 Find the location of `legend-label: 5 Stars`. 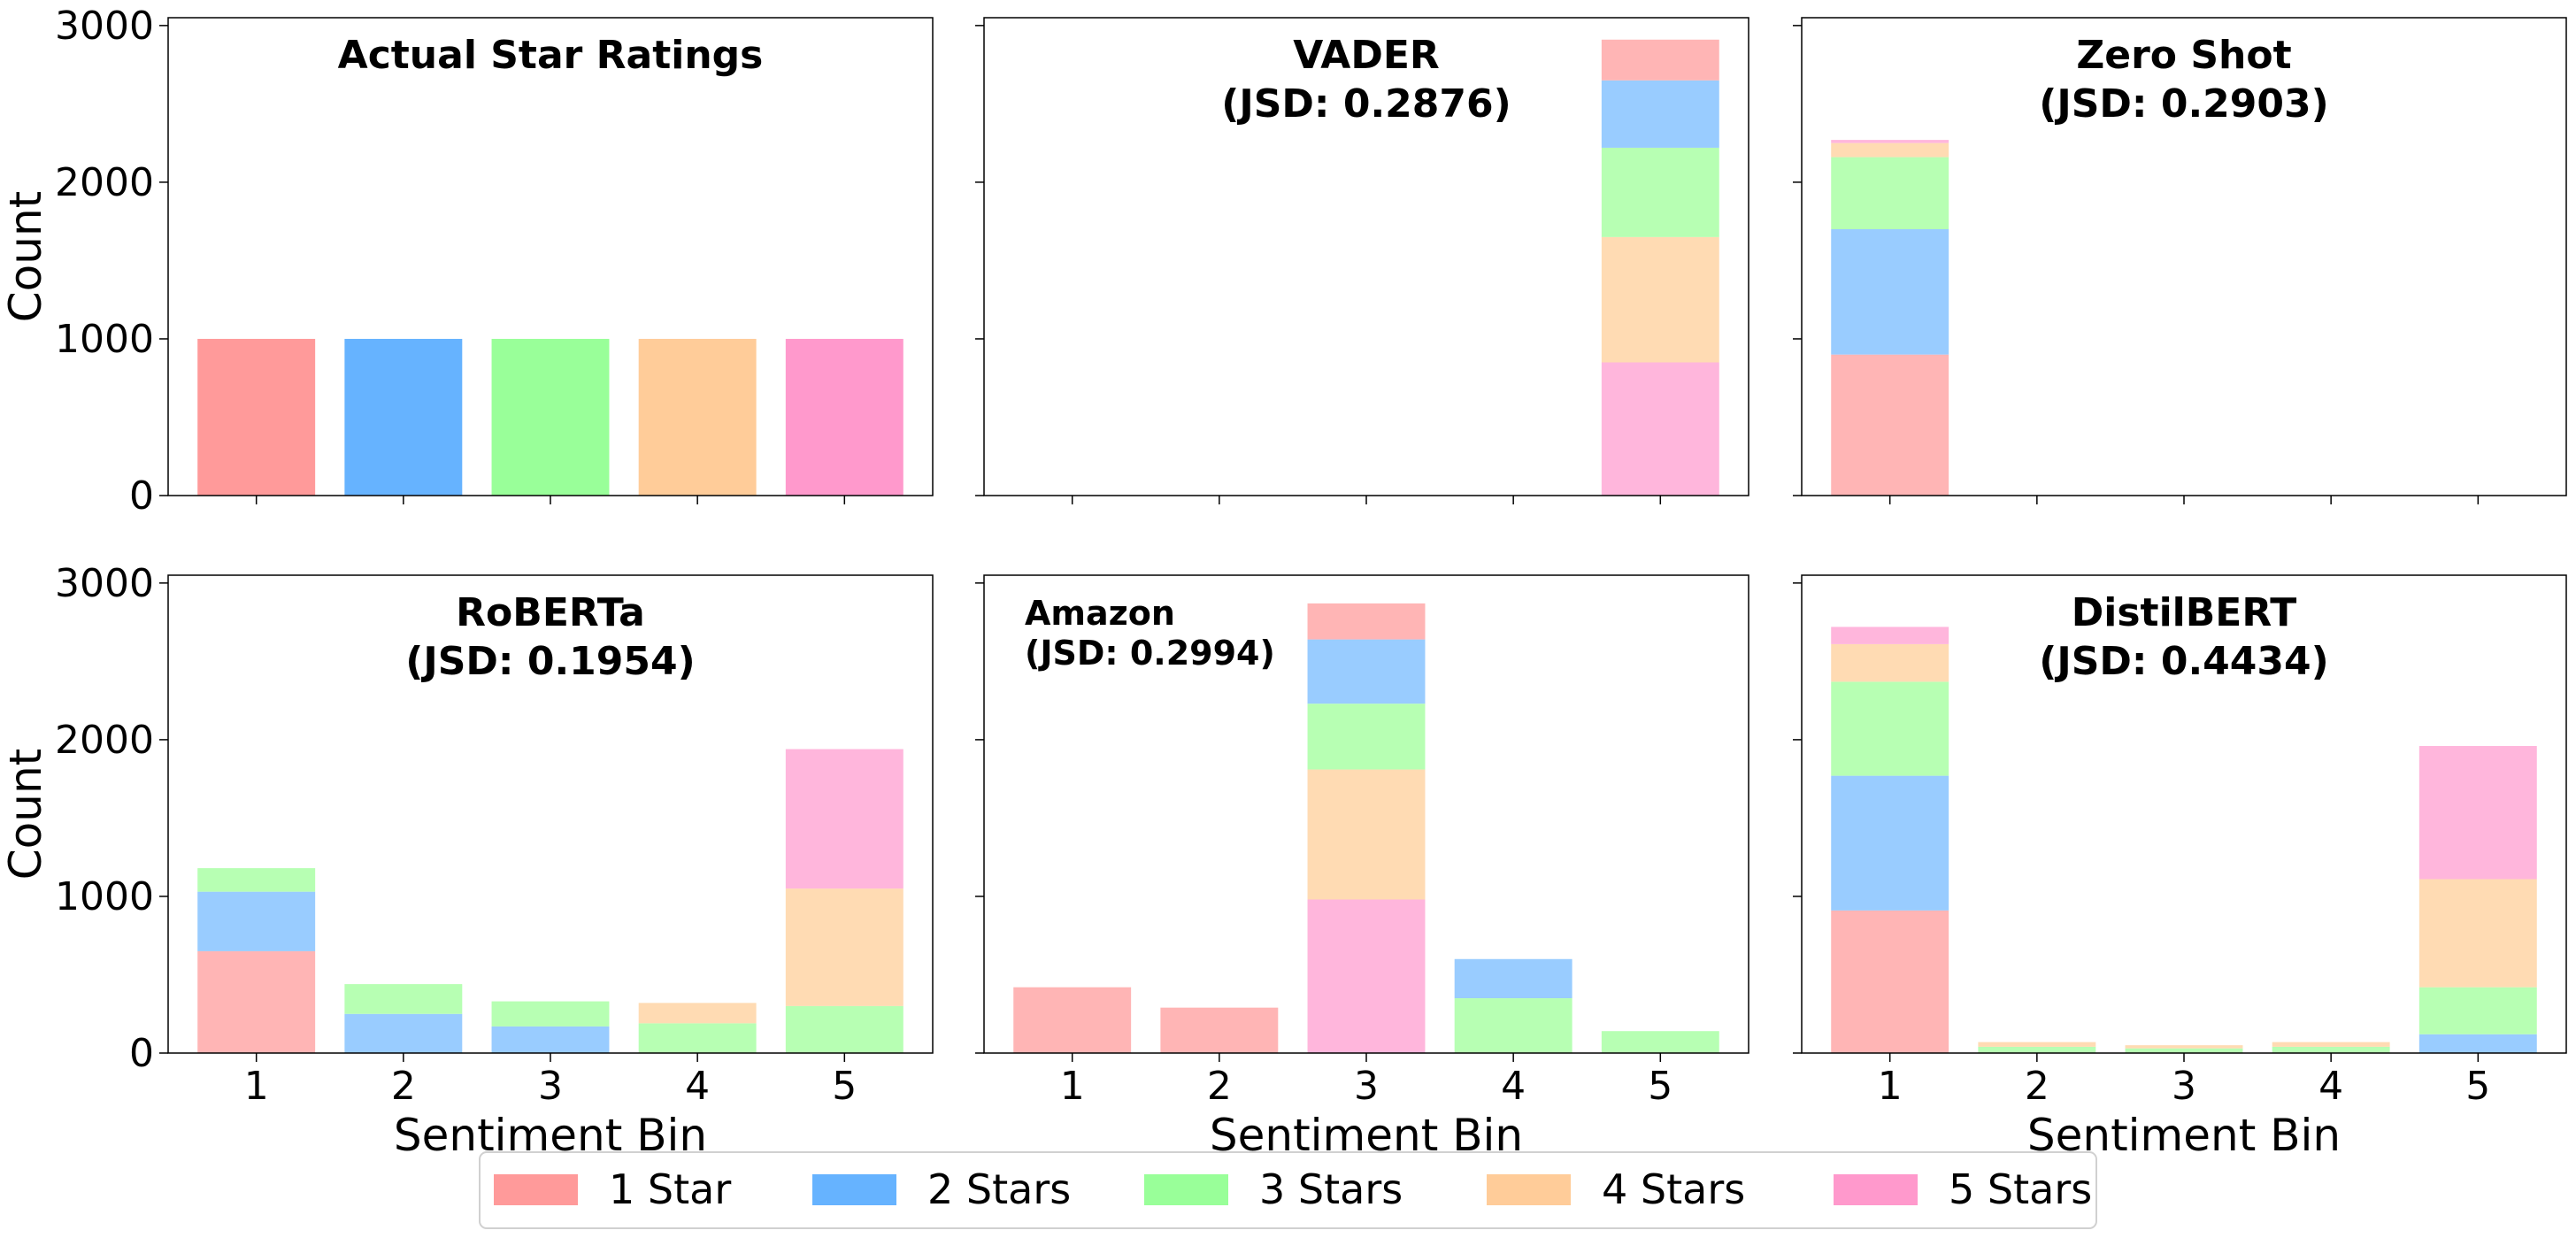

legend-label: 5 Stars is located at coordinates (2020, 1189).